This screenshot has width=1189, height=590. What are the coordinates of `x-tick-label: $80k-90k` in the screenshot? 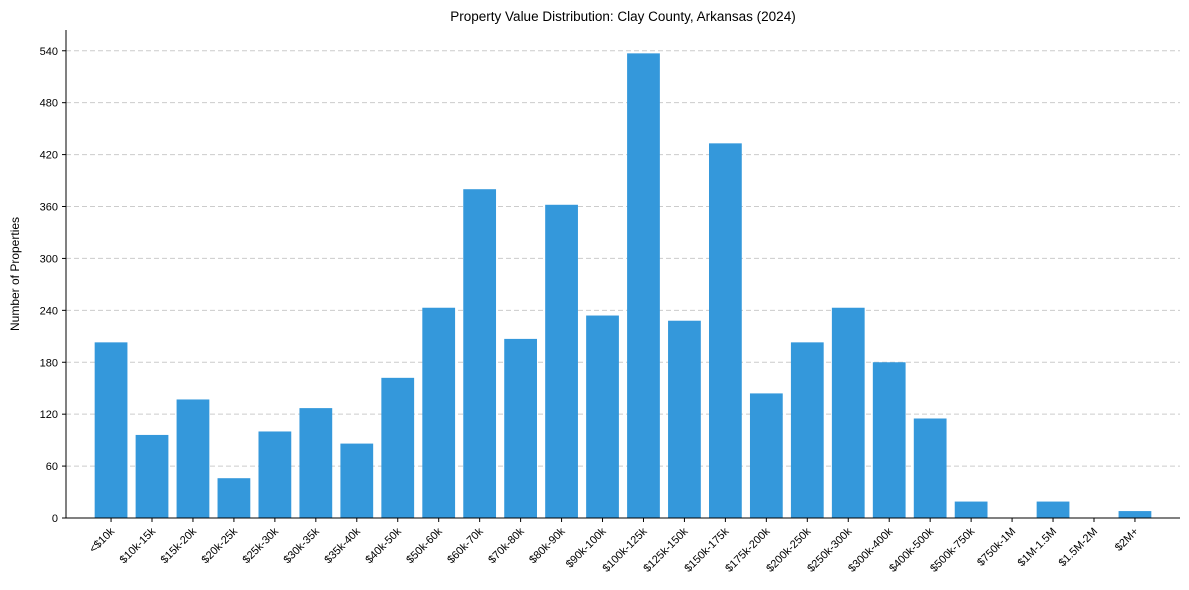 It's located at (547, 545).